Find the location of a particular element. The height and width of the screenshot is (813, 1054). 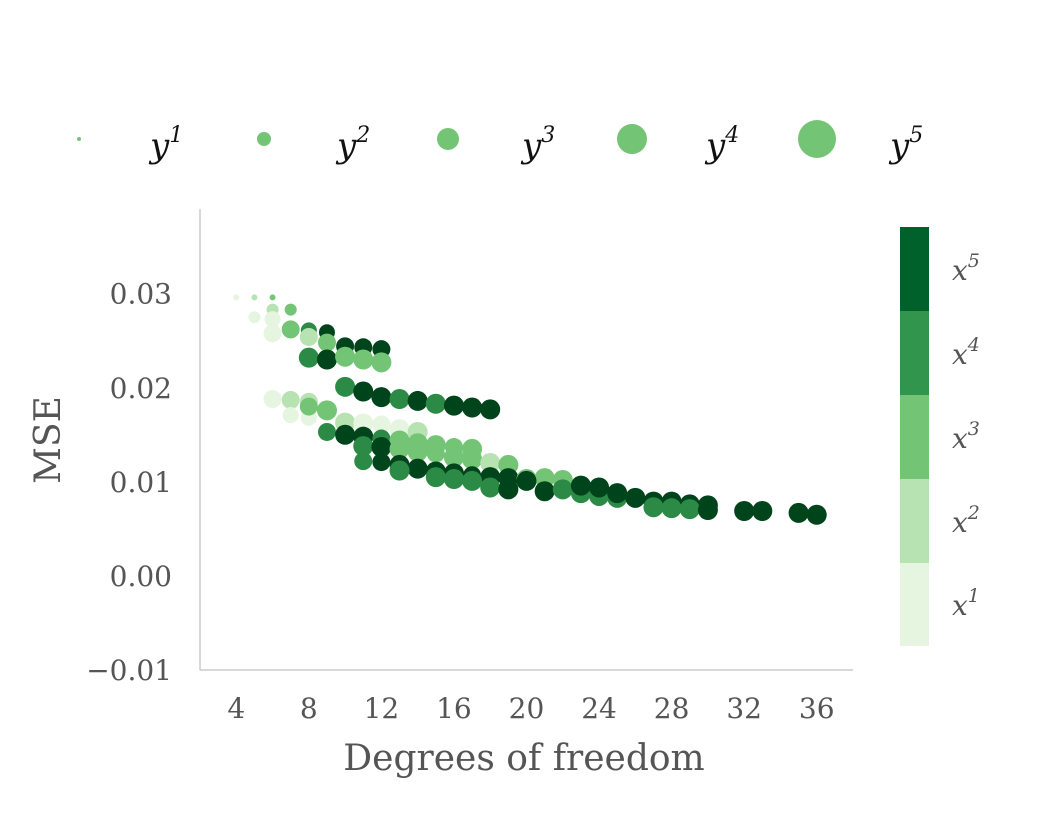

colorbar: x5 x4 x3 x2 x1 is located at coordinates (940, 436).